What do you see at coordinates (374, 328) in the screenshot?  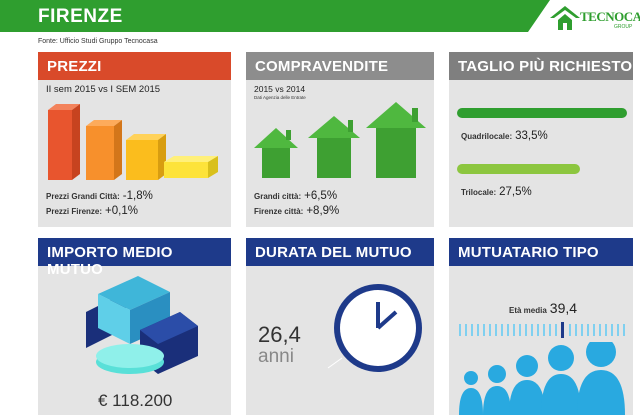 I see `clock-icon` at bounding box center [374, 328].